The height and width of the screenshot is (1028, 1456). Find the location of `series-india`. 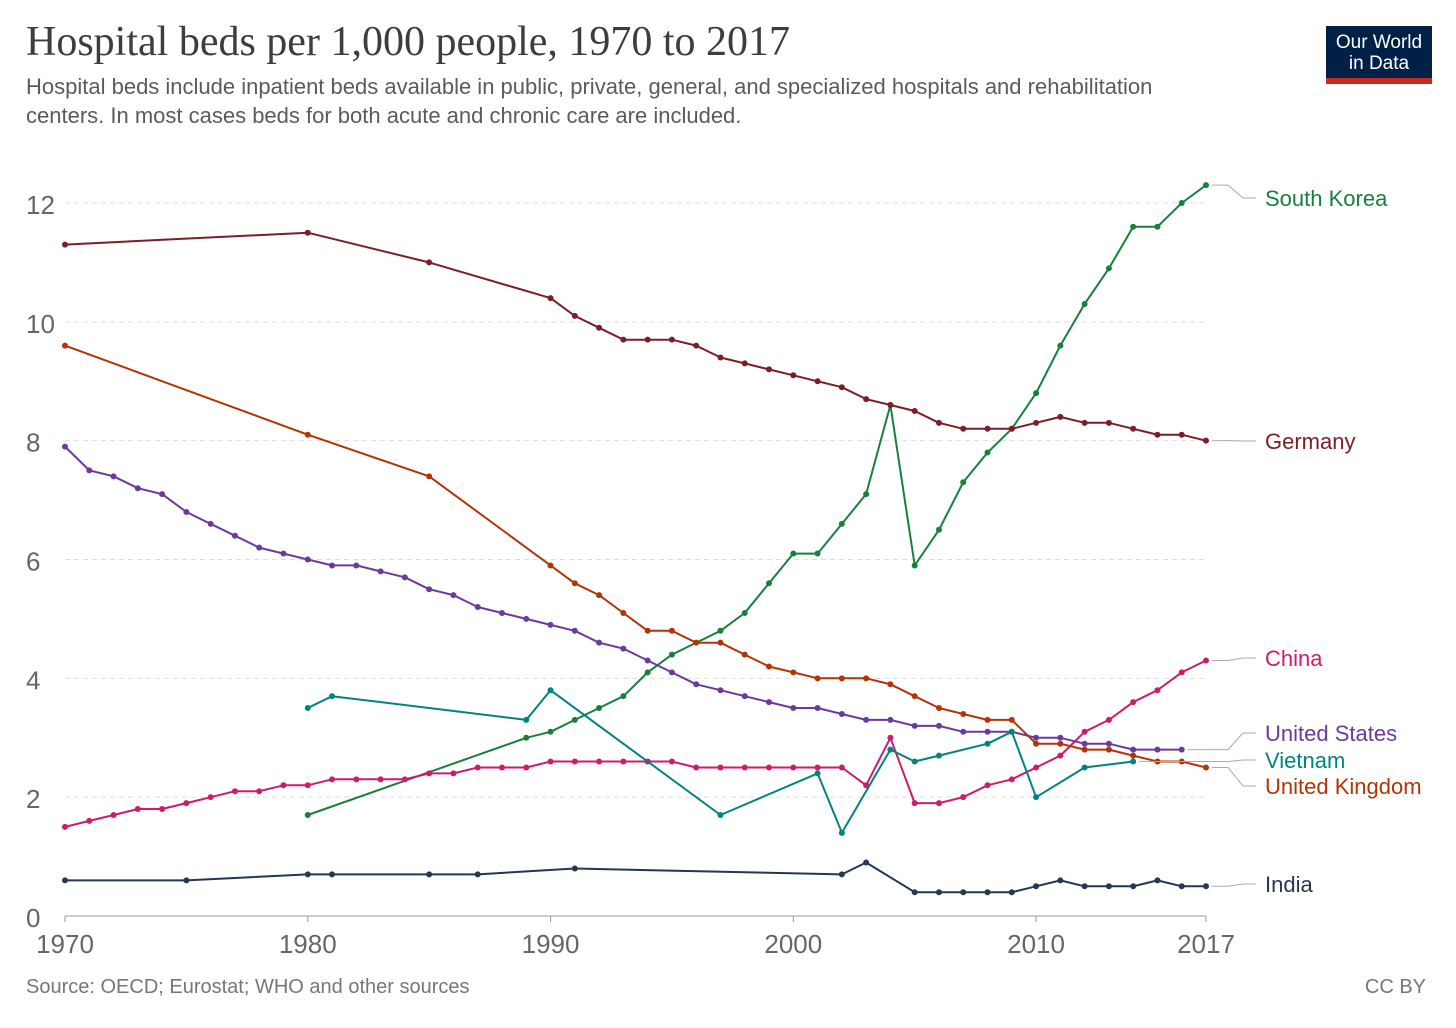

series-india is located at coordinates (635, 877).